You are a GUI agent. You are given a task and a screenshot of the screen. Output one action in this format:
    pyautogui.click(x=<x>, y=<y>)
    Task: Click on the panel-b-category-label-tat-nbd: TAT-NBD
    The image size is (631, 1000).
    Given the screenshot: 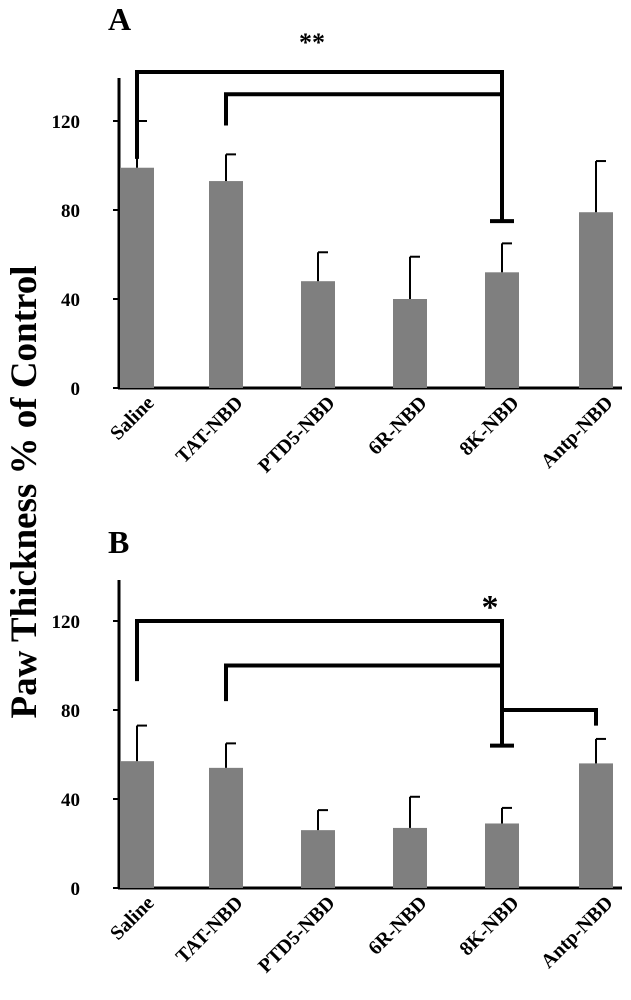 What is the action you would take?
    pyautogui.click(x=210, y=930)
    